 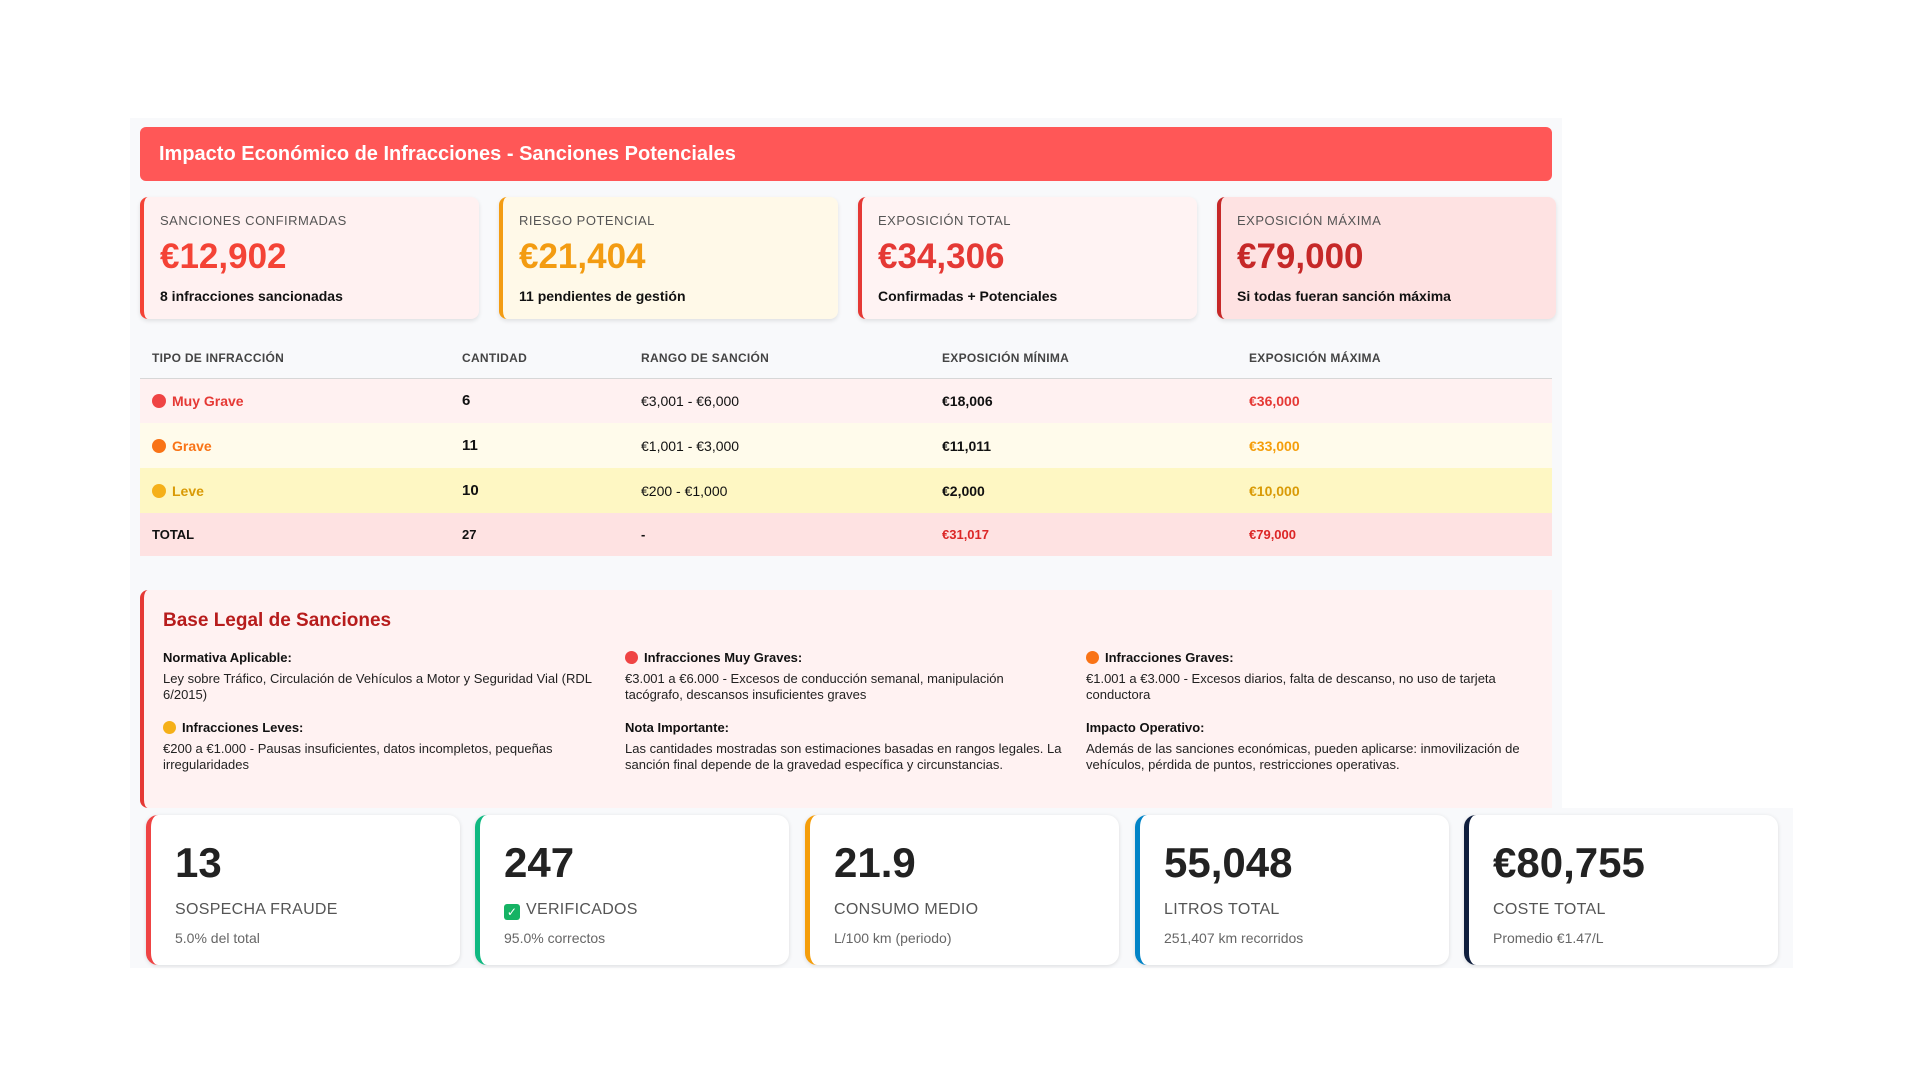 I want to click on summary-label: EXPOSICIÓN TOTAL, so click(x=944, y=220).